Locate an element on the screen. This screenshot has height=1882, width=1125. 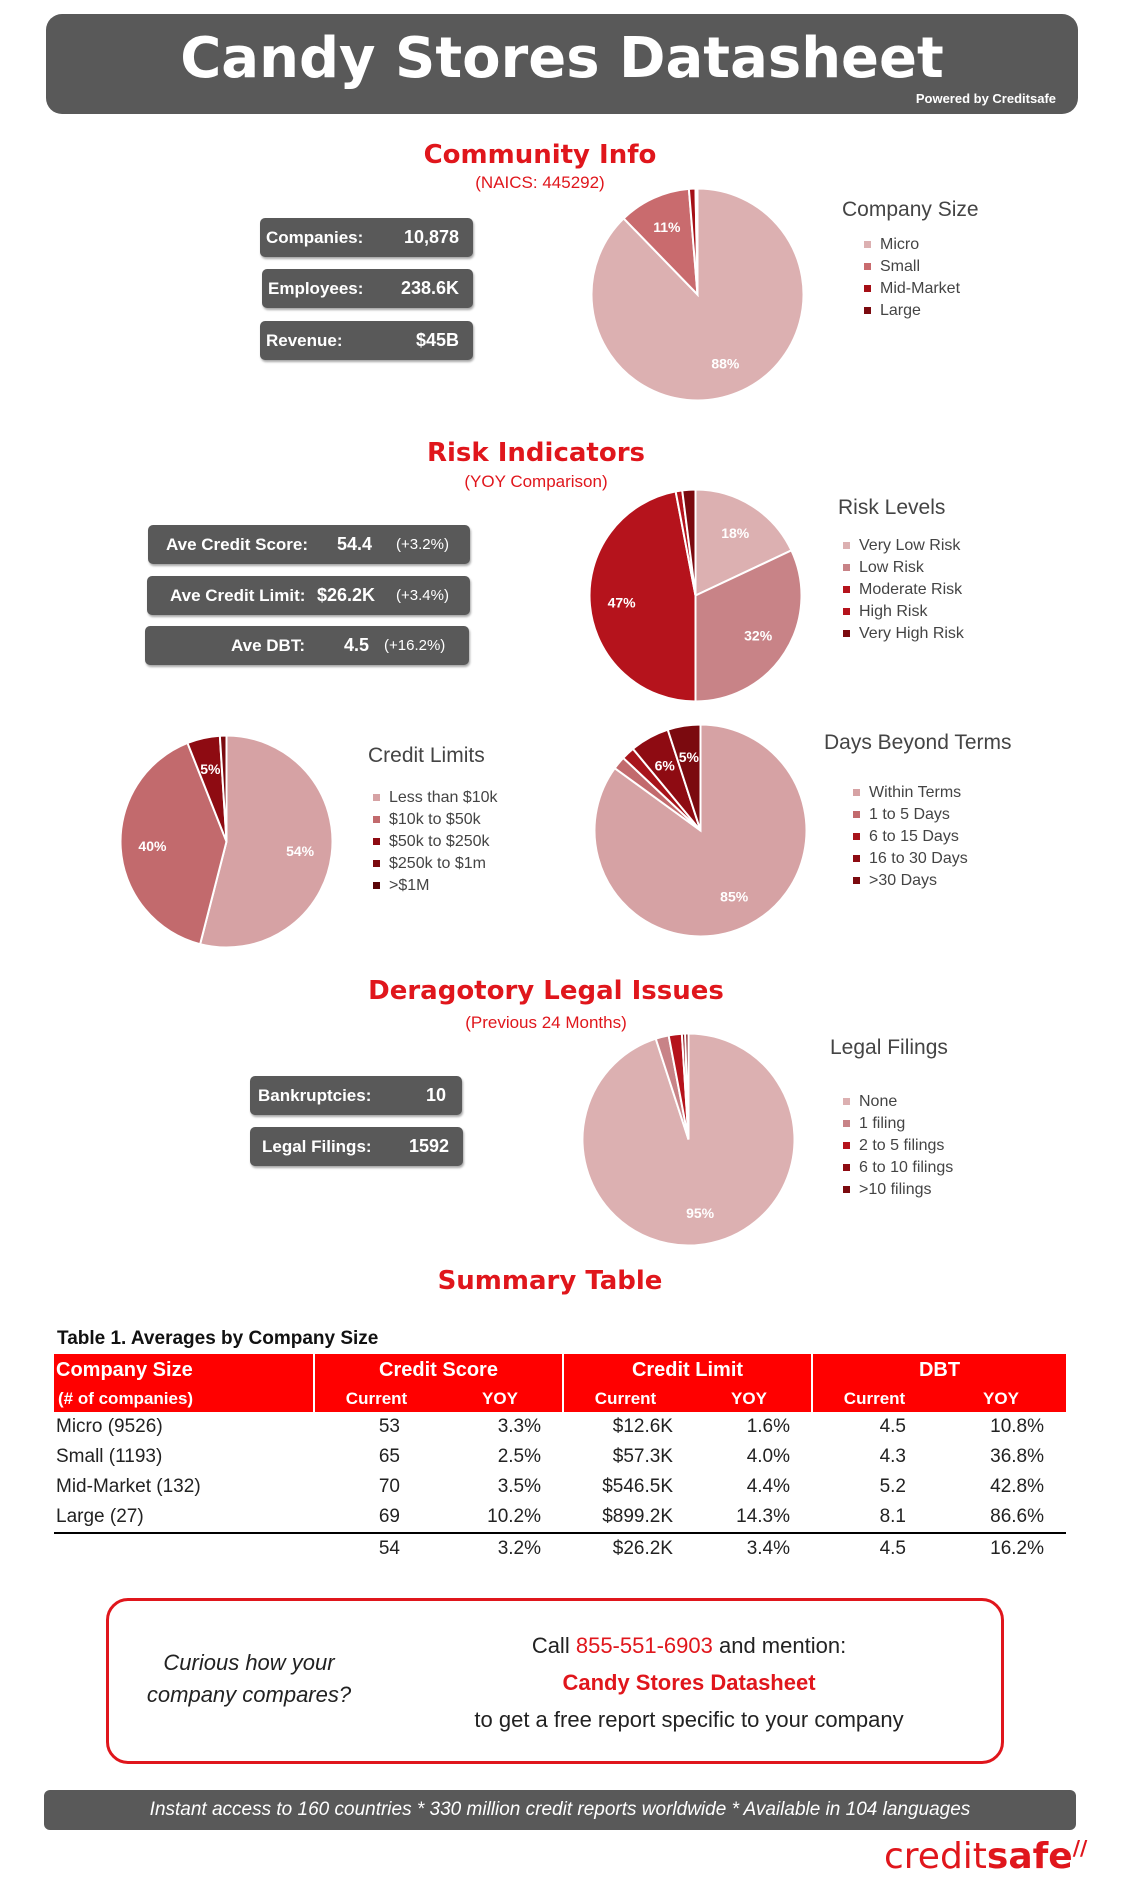
legend-label: High Risk is located at coordinates (893, 611).